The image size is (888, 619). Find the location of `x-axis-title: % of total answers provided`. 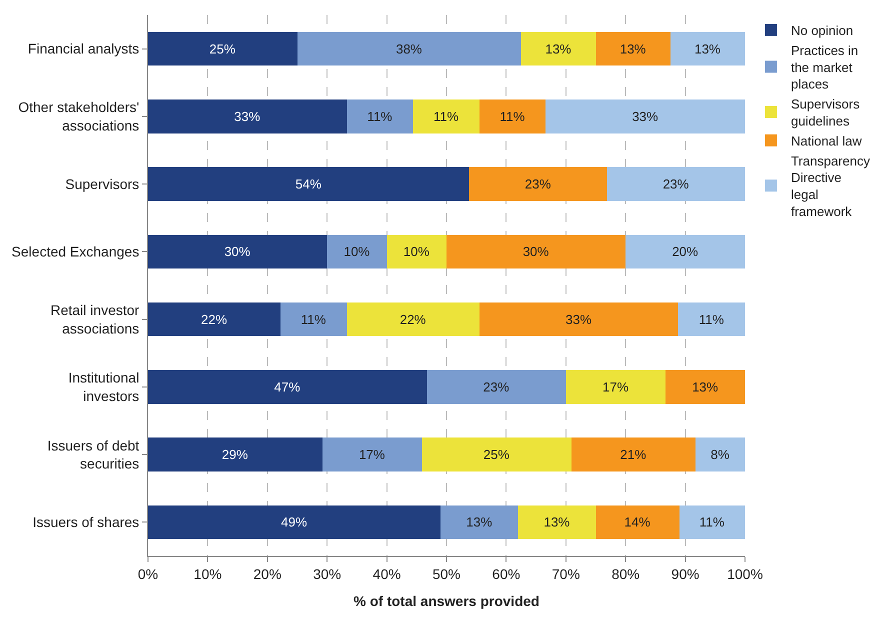

x-axis-title: % of total answers provided is located at coordinates (447, 601).